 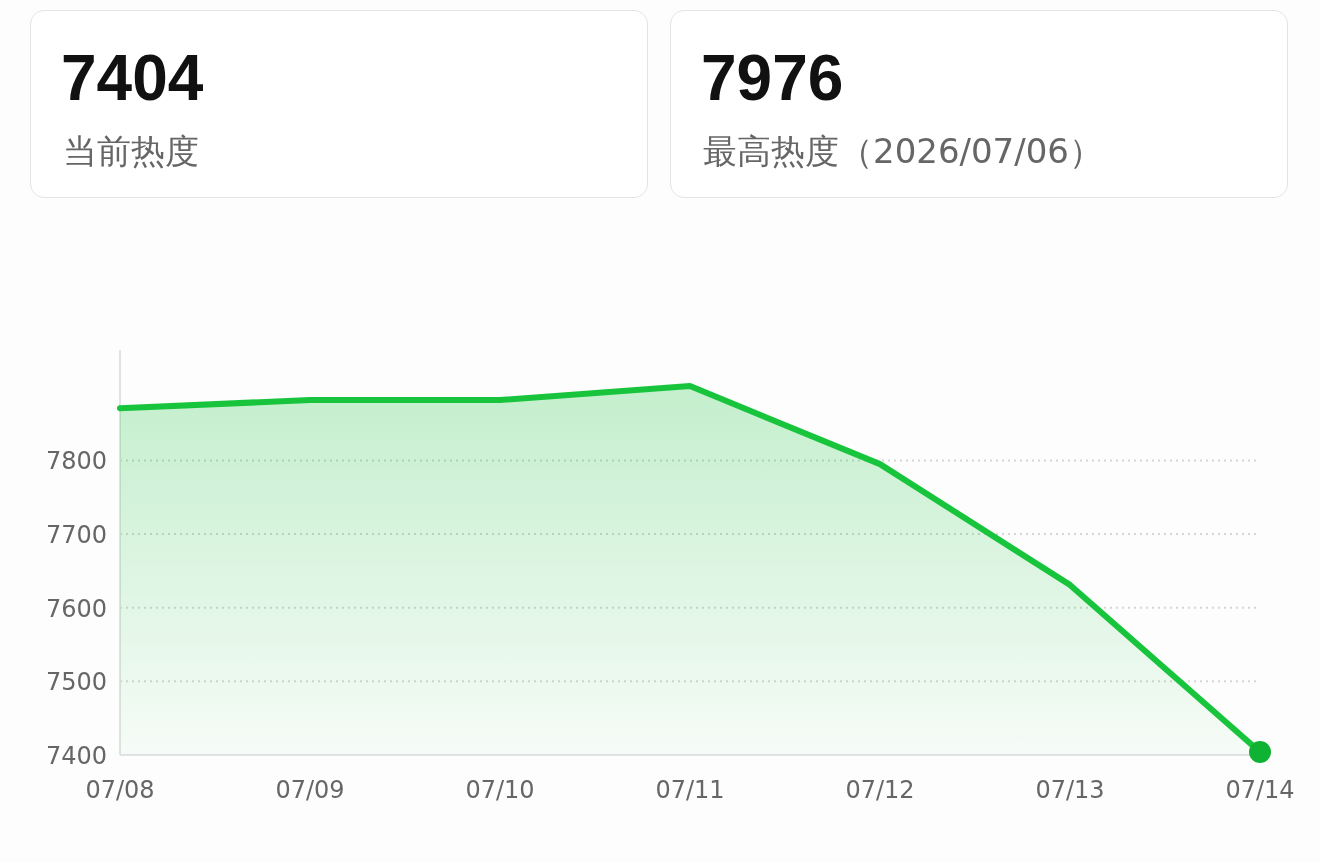 I want to click on y-tick-label: 7400, so click(x=76, y=756).